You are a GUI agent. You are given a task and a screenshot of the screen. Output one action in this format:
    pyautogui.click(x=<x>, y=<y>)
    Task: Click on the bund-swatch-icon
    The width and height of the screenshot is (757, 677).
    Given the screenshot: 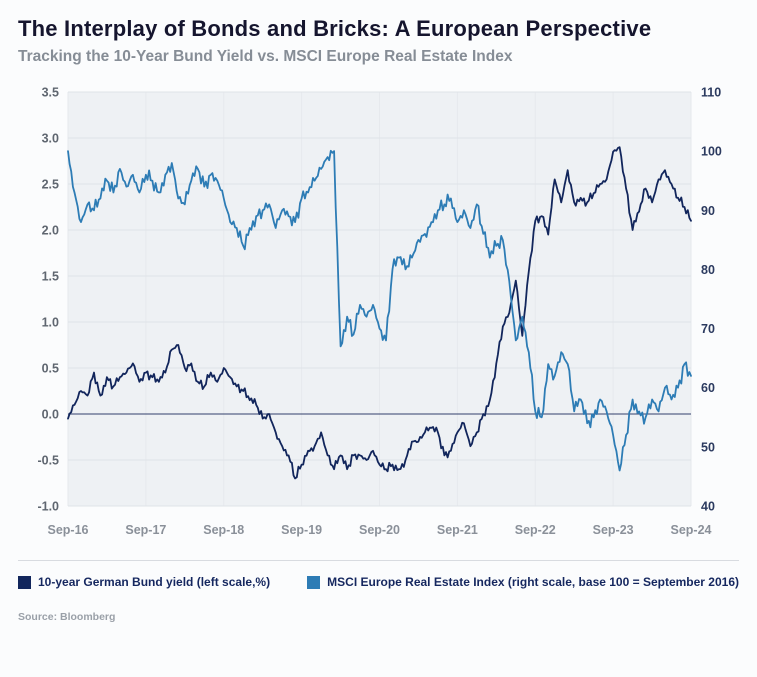 What is the action you would take?
    pyautogui.click(x=24, y=582)
    